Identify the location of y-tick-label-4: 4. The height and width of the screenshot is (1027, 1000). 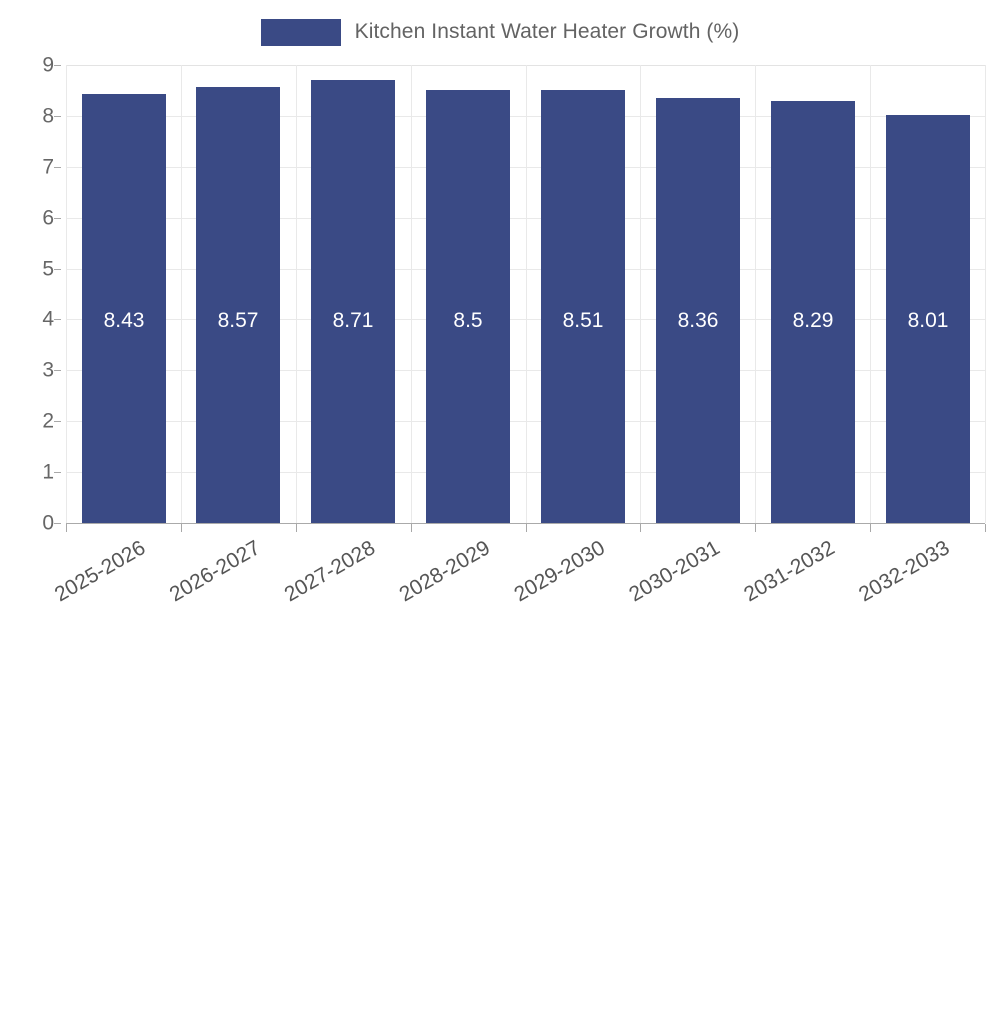
(48, 319).